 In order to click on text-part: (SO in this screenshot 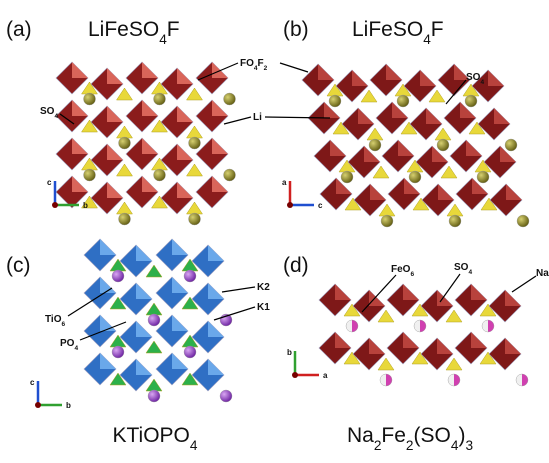, I will do `click(432, 435)`.